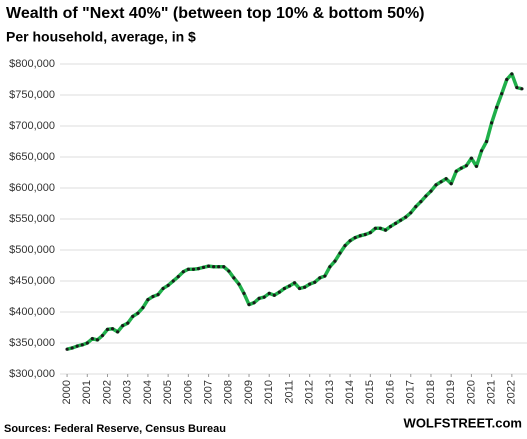 This screenshot has height=439, width=527. Describe the element at coordinates (350, 392) in the screenshot. I see `x-tick-label: 2014` at that location.